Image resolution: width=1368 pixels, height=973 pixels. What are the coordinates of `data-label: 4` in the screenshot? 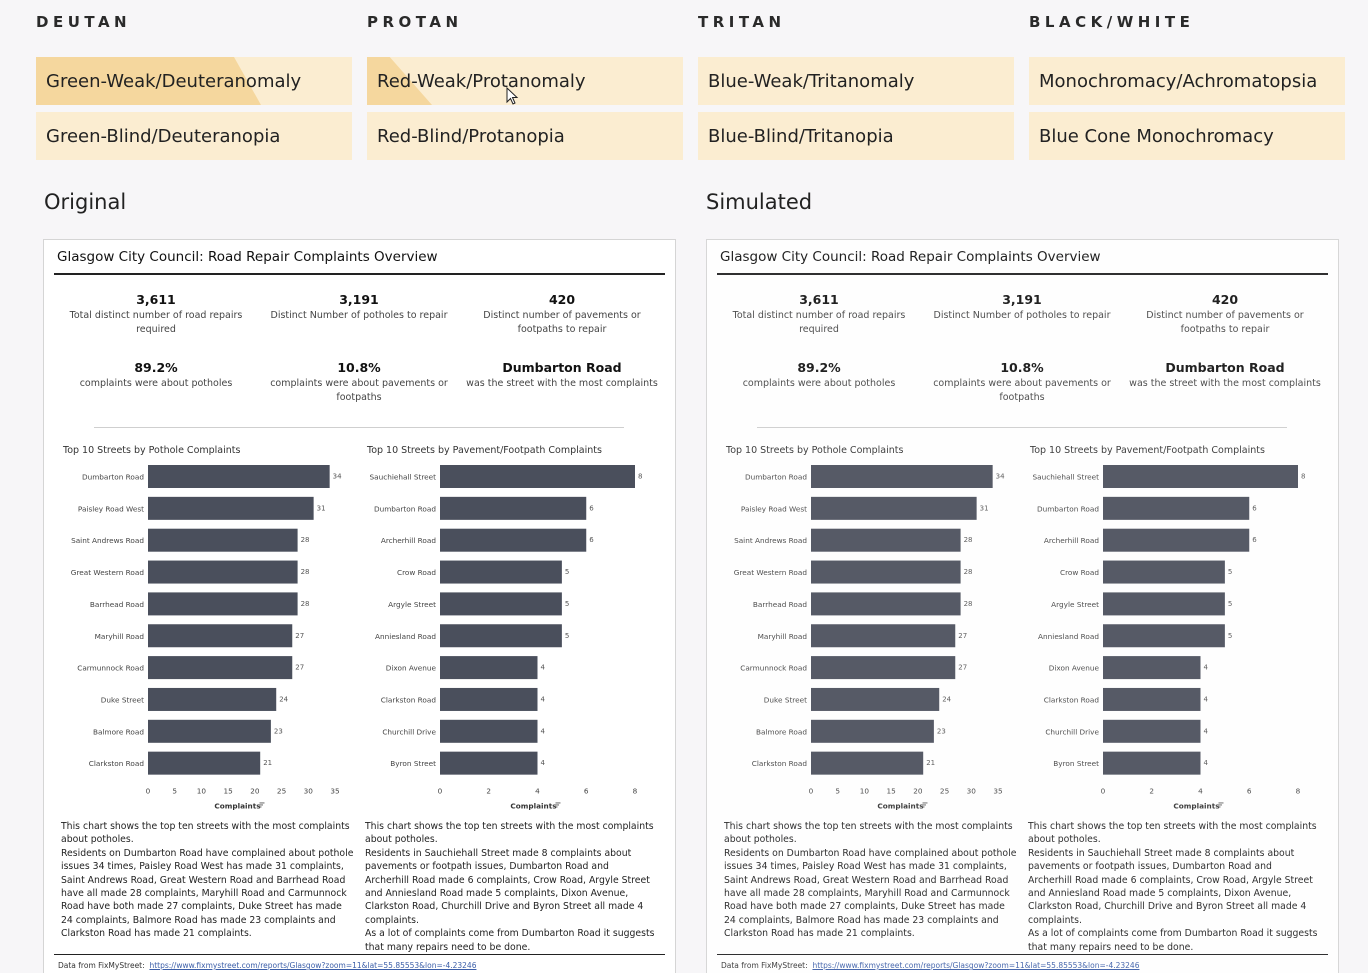 It's located at (543, 731).